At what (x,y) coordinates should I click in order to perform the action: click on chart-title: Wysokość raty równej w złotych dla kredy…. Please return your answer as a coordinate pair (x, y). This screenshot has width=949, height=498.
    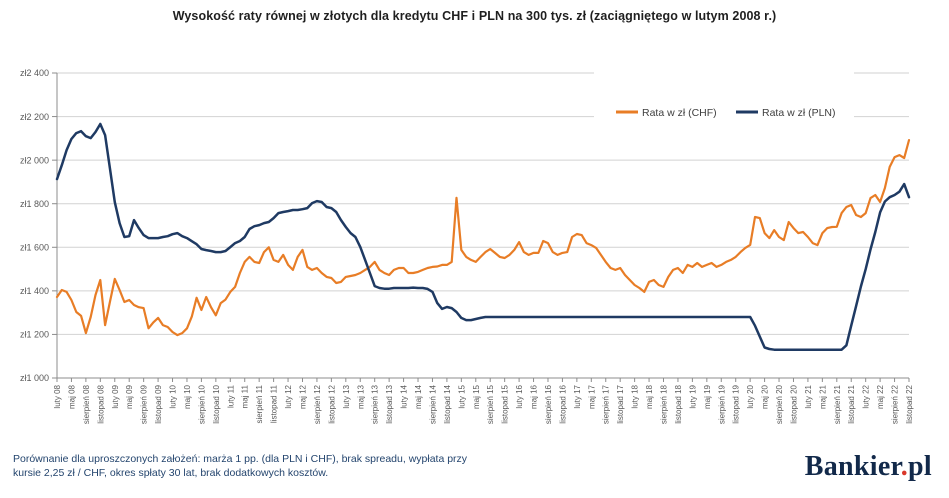
    Looking at the image, I should click on (474, 16).